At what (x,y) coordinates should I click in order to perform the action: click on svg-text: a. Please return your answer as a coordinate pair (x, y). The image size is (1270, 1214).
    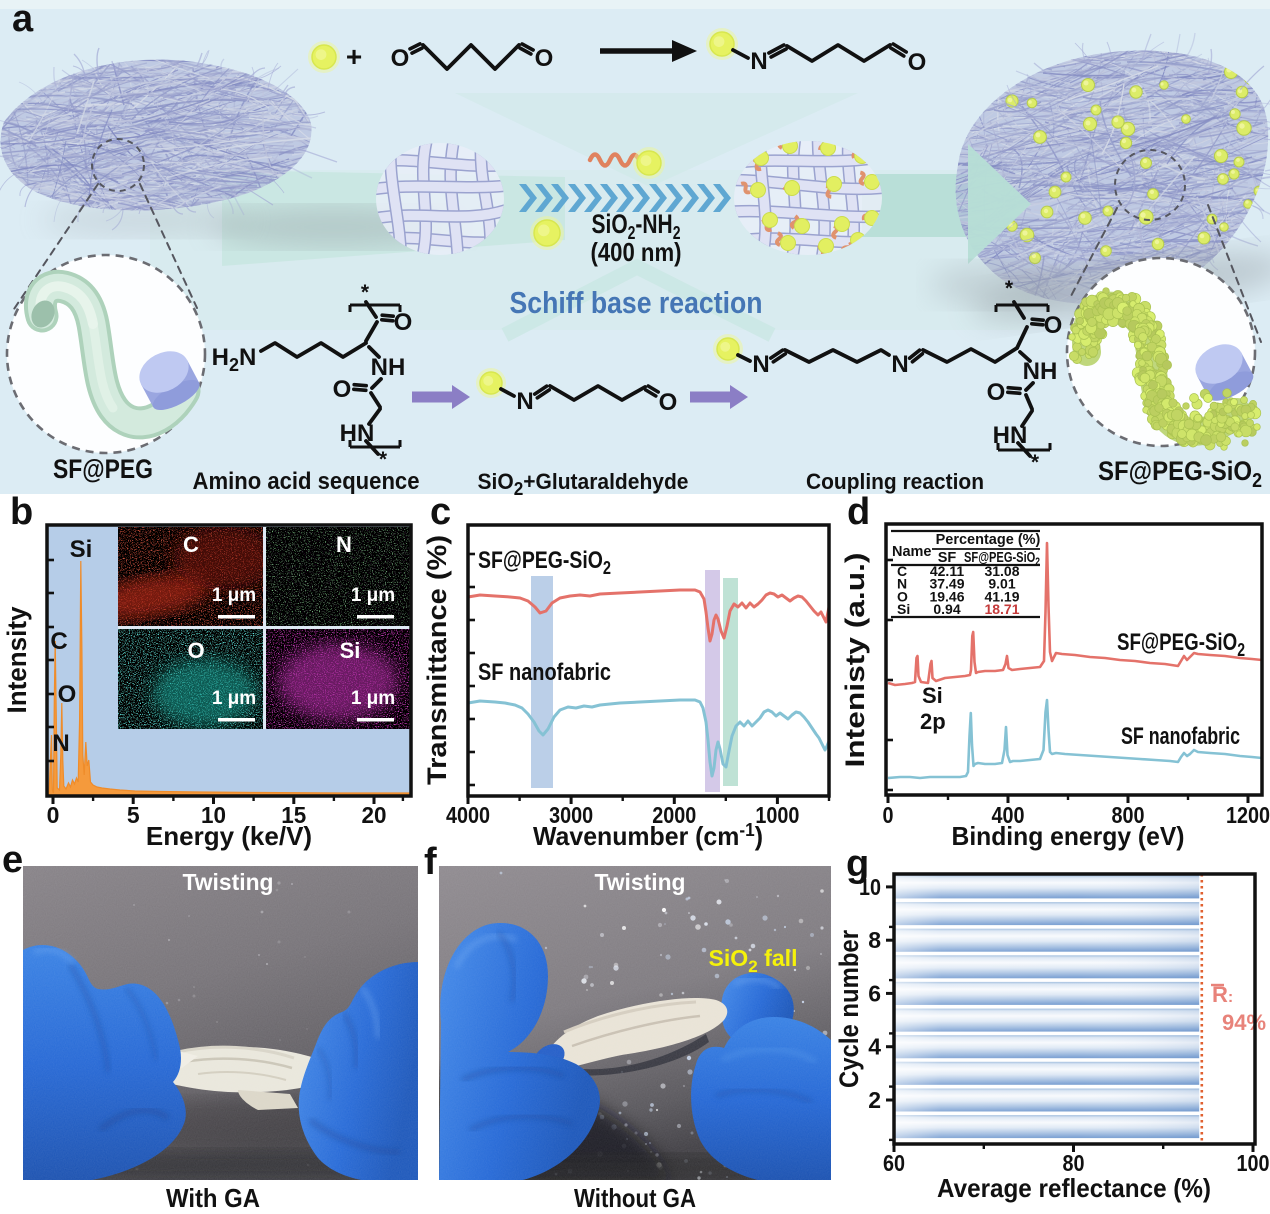
    Looking at the image, I should click on (23, 20).